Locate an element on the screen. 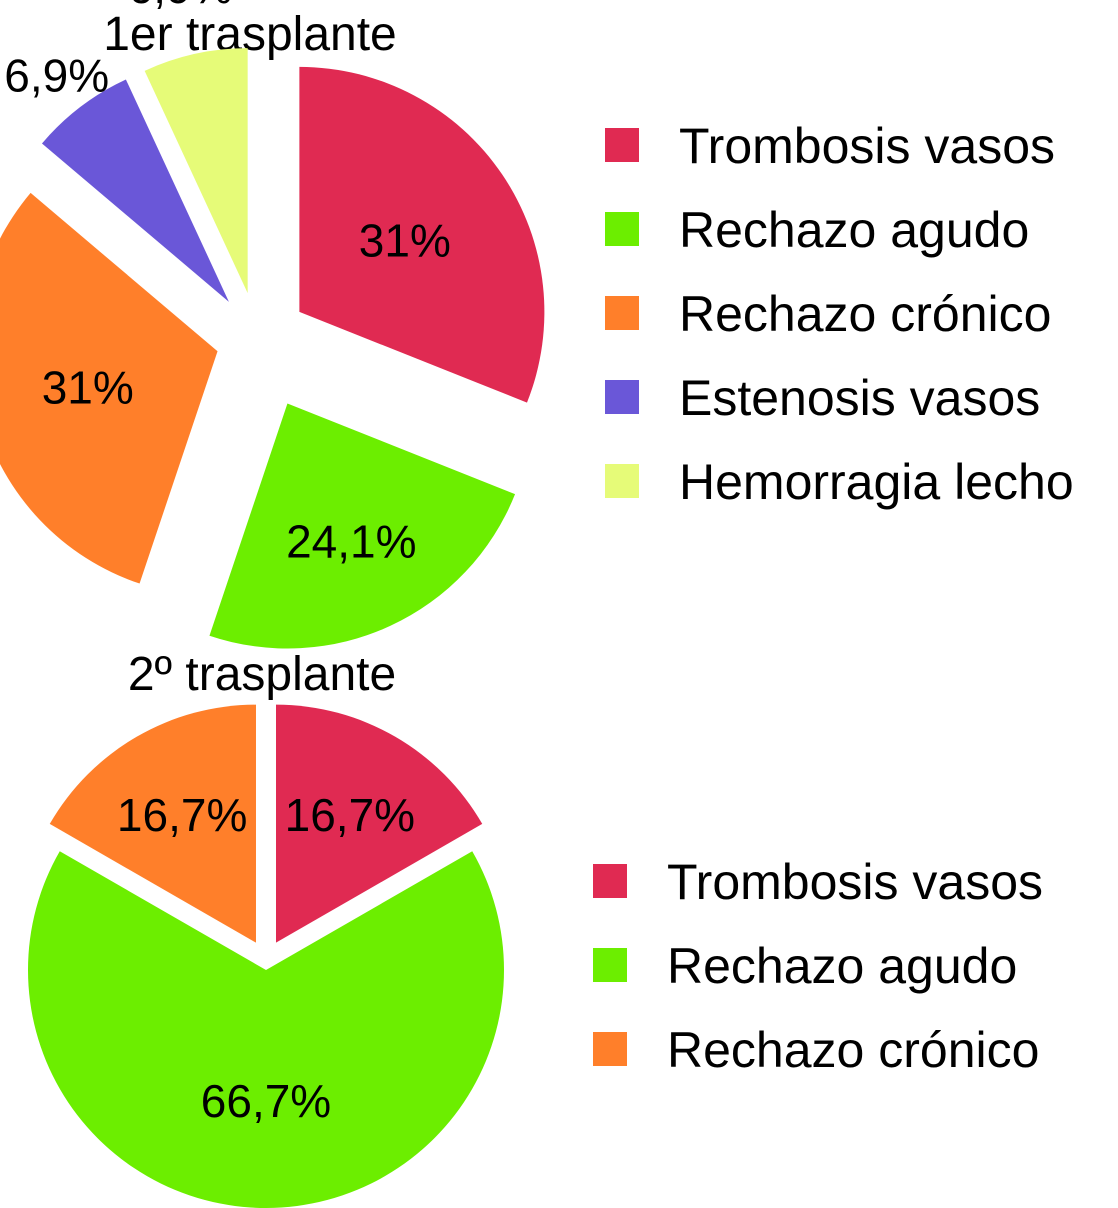  chart1-data-label-trombosis-vasos: 31% is located at coordinates (405, 240).